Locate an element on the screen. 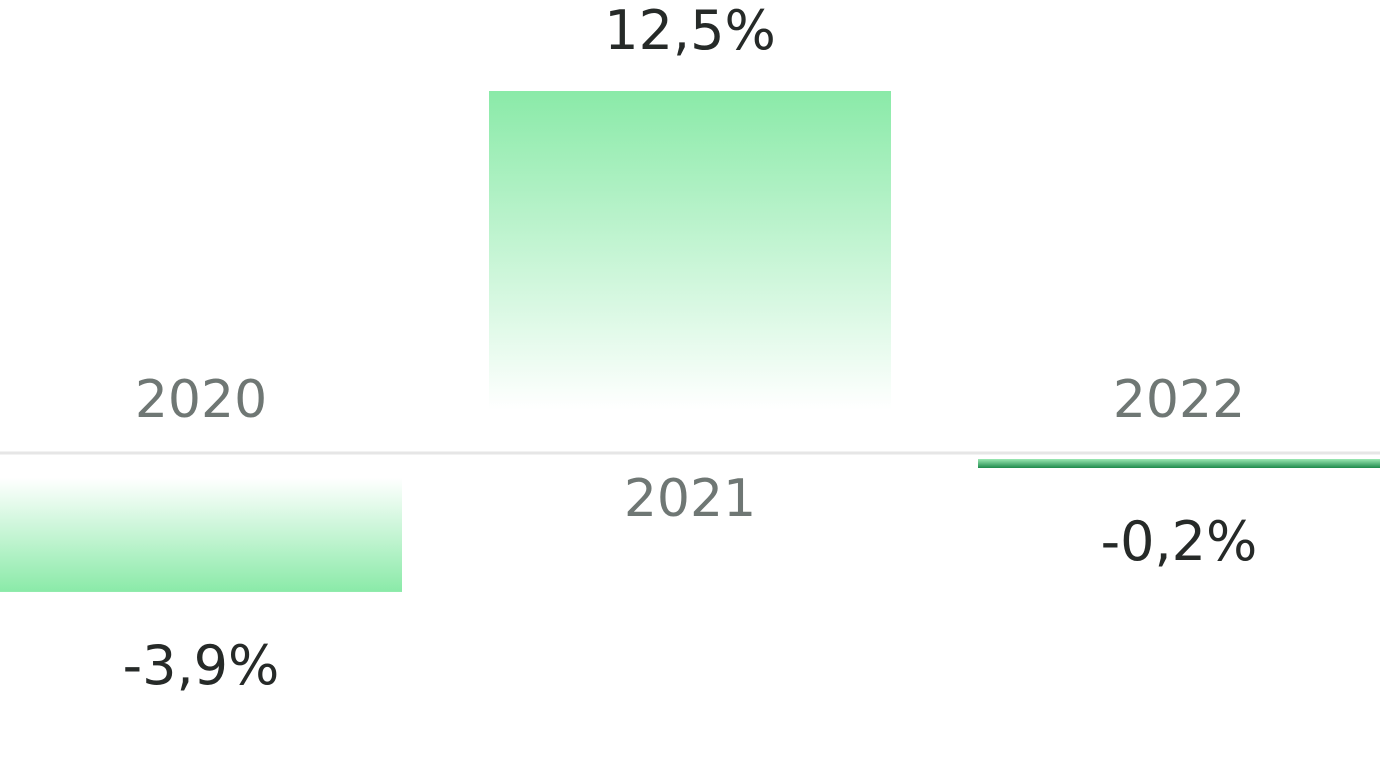  value-label-2021: 12,5% is located at coordinates (690, 31).